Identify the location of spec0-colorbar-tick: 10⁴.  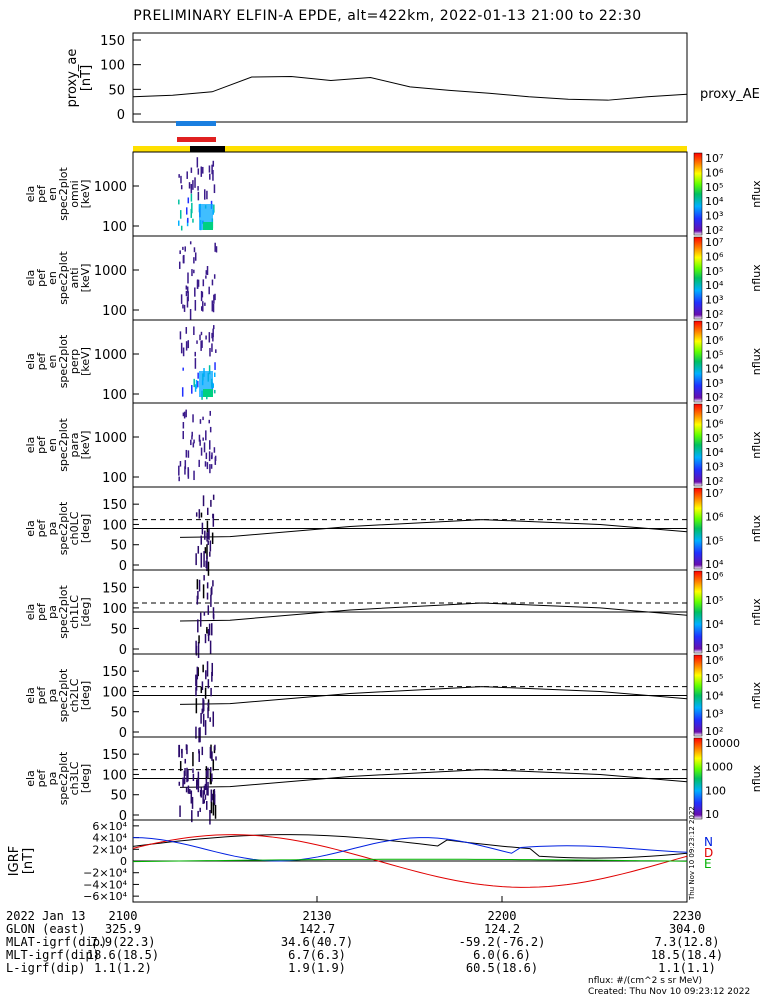
(714, 201).